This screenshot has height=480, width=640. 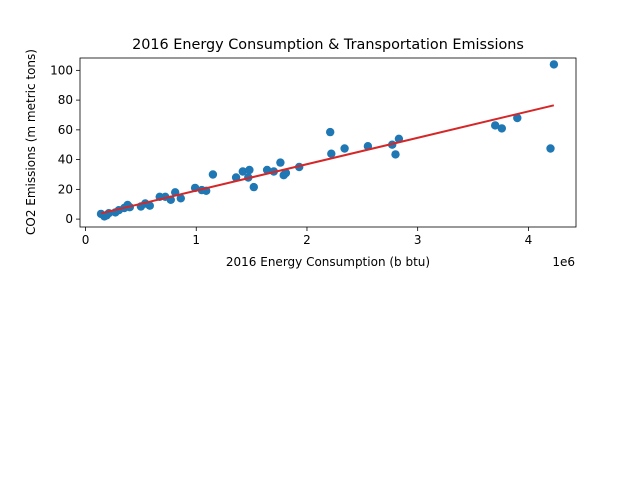 I want to click on x-axis-label: 2016 Energy Consumption (b btu), so click(x=328, y=262).